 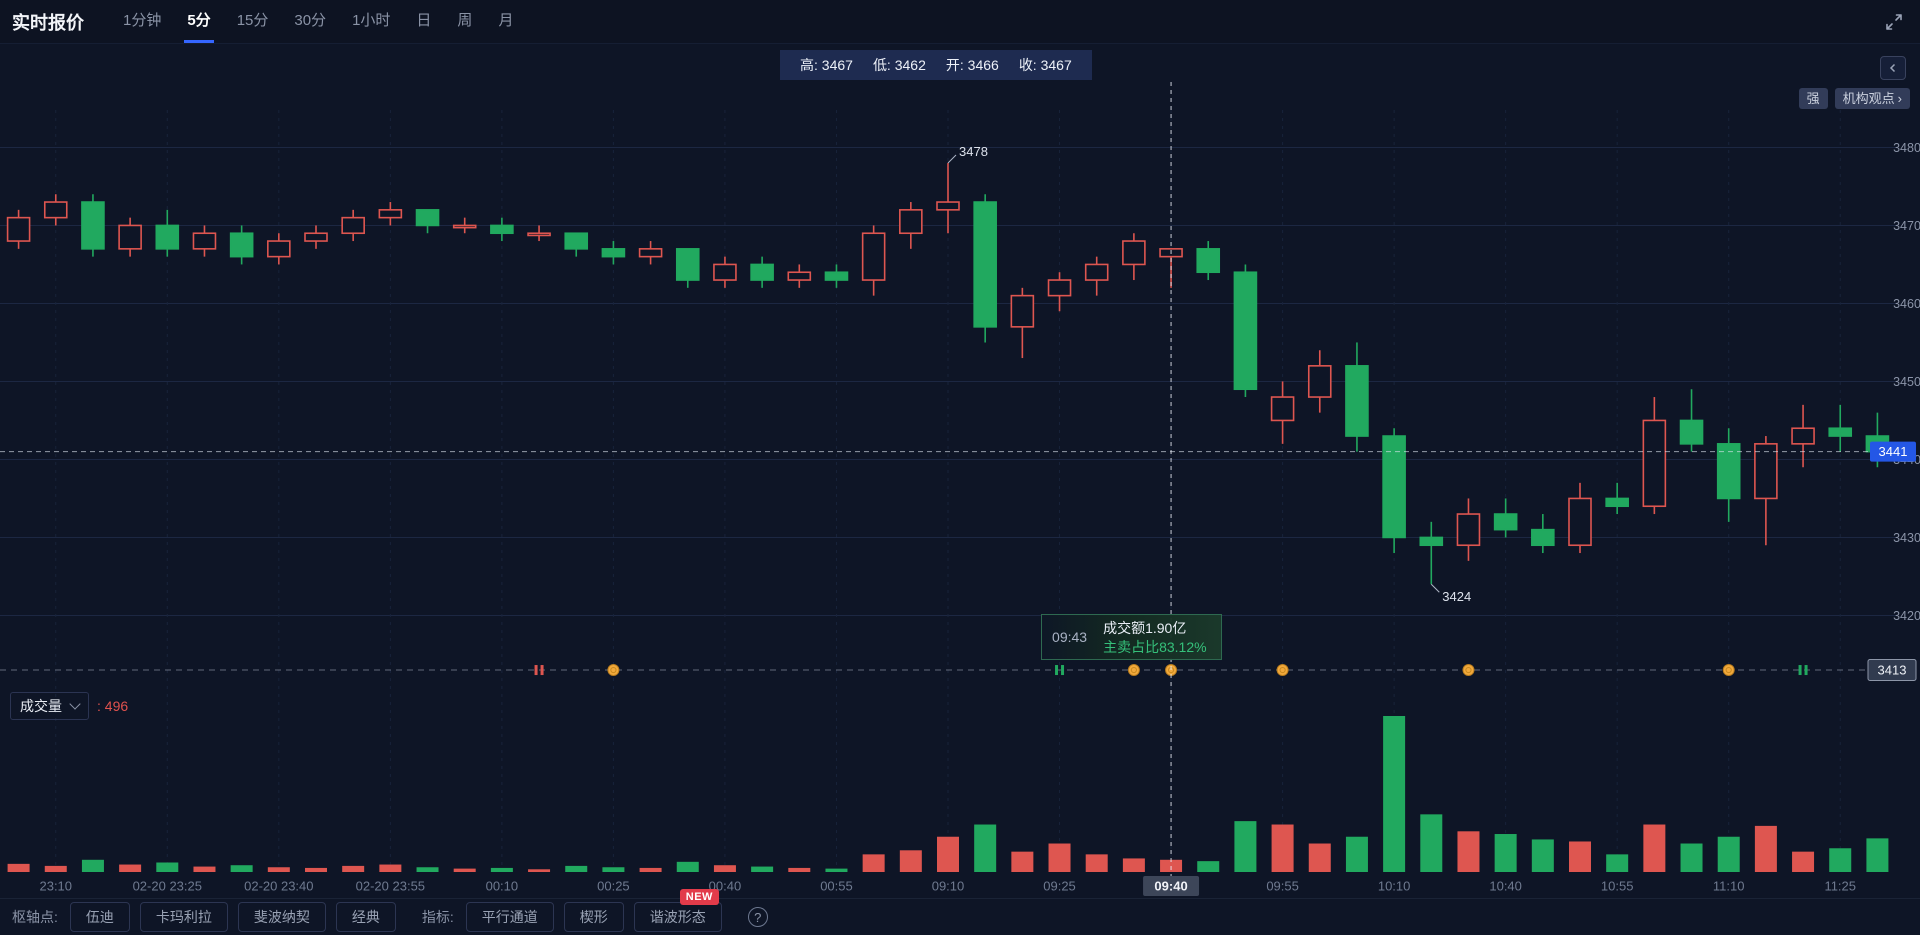 What do you see at coordinates (613, 886) in the screenshot?
I see `x-axis-label: 00:25` at bounding box center [613, 886].